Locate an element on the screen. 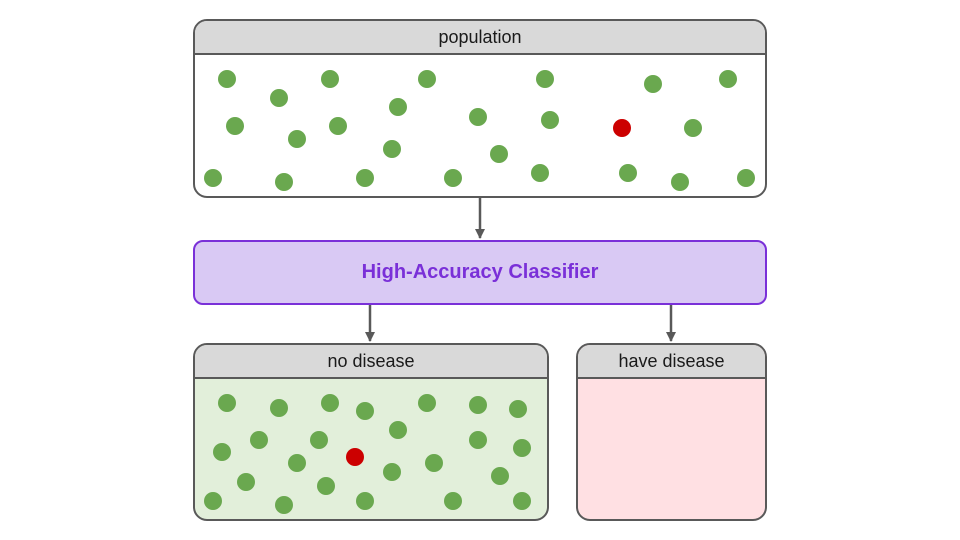  no-disease-box: no disease is located at coordinates (371, 432).